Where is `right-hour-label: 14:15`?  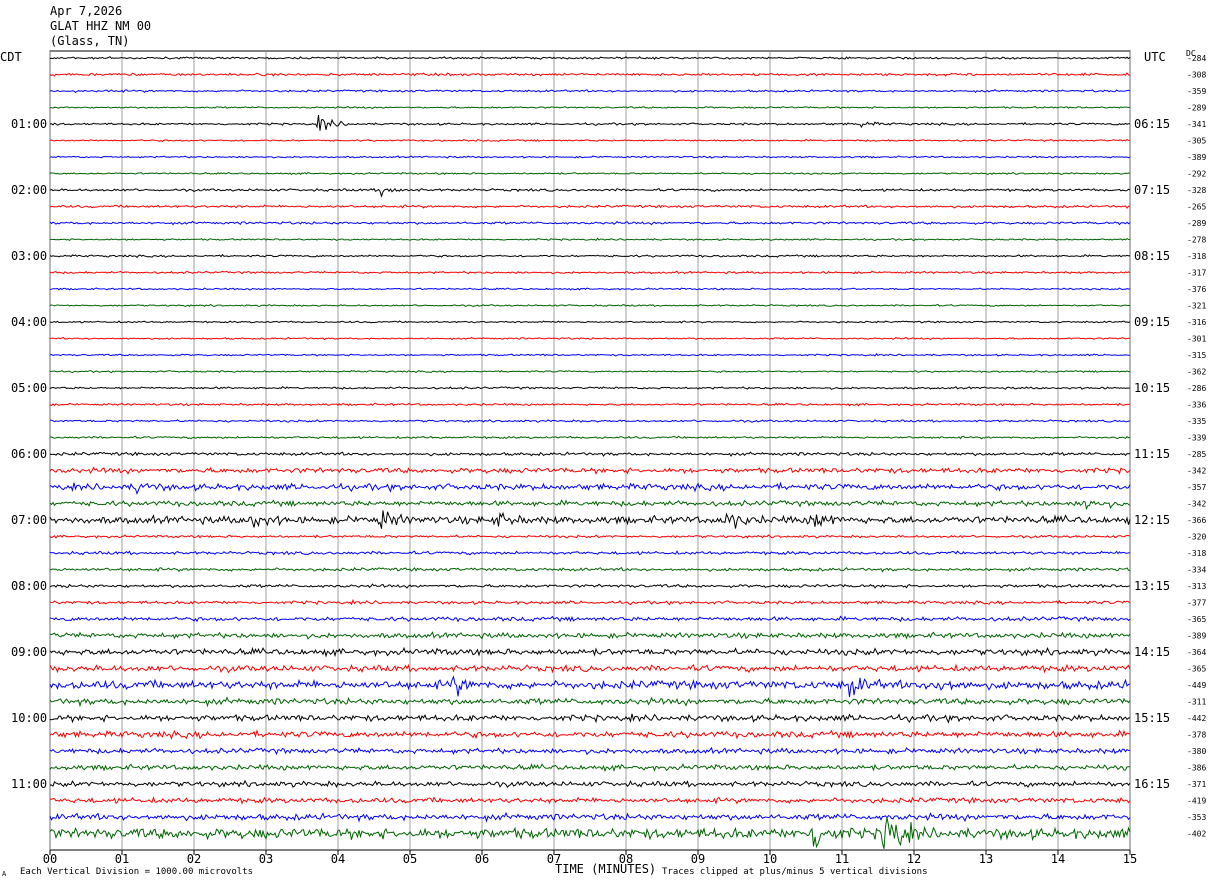 right-hour-label: 14:15 is located at coordinates (1152, 652).